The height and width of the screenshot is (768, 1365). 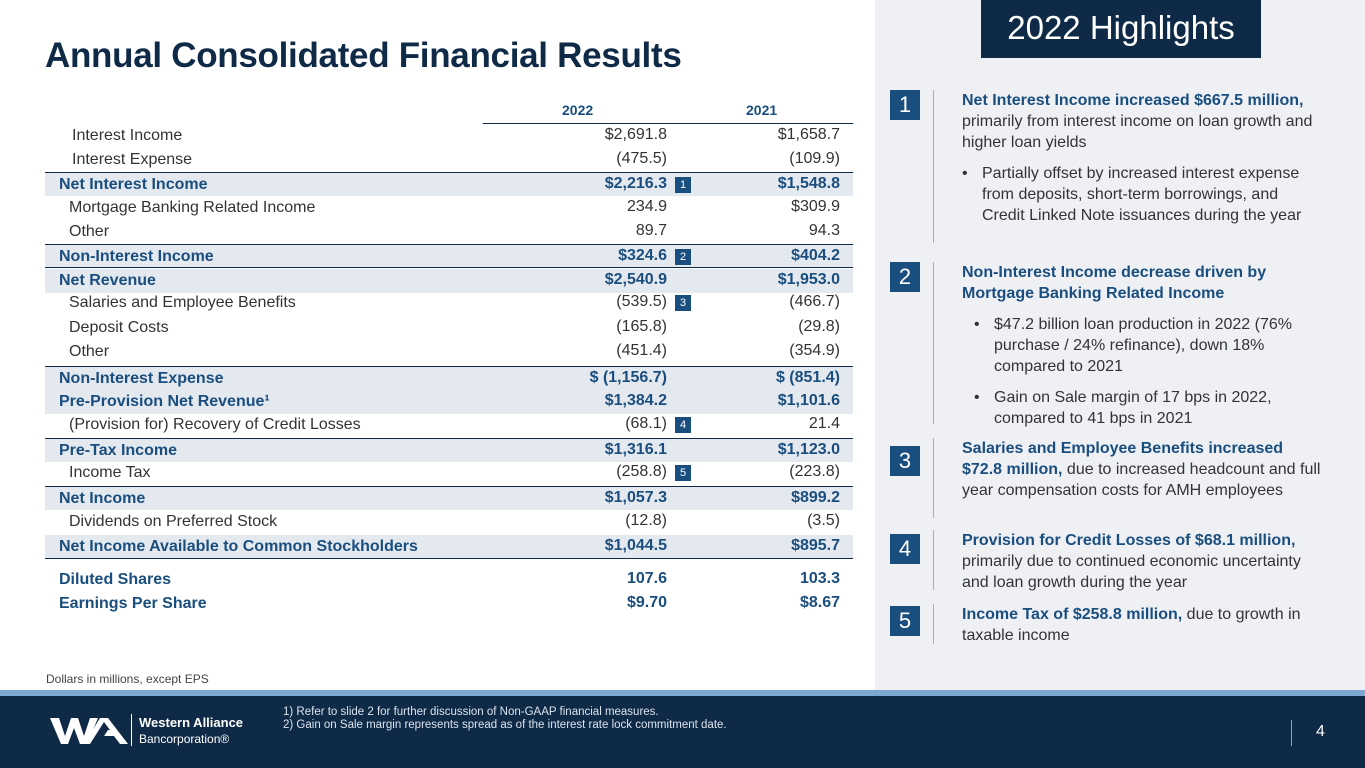 I want to click on value-2022: (539.5), so click(x=641, y=301).